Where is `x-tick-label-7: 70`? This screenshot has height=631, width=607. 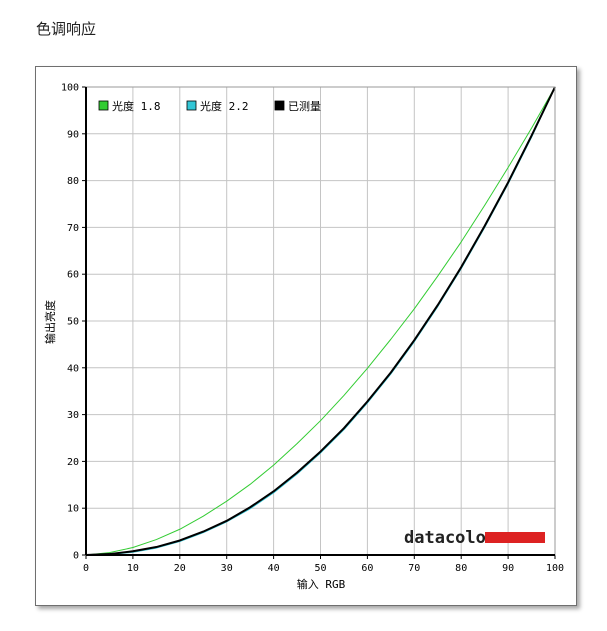 x-tick-label-7: 70 is located at coordinates (414, 568).